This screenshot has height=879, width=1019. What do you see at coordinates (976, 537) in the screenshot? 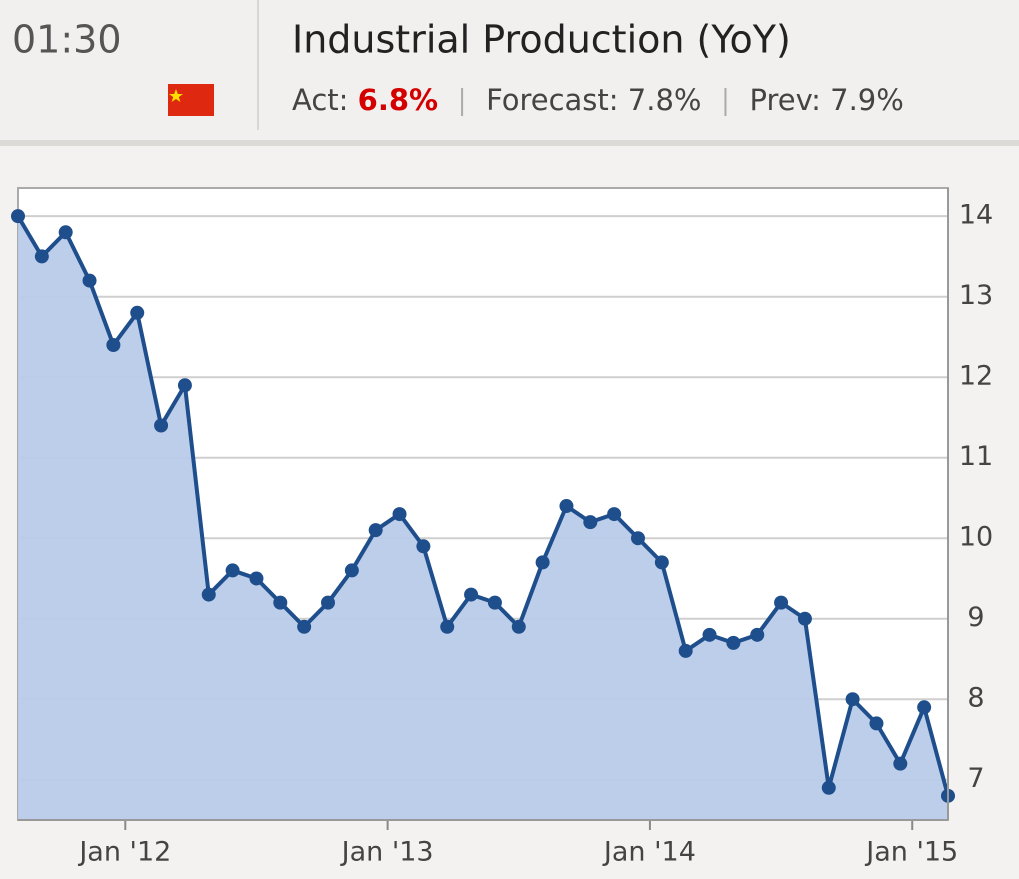
I see `y-tick-label: 10` at bounding box center [976, 537].